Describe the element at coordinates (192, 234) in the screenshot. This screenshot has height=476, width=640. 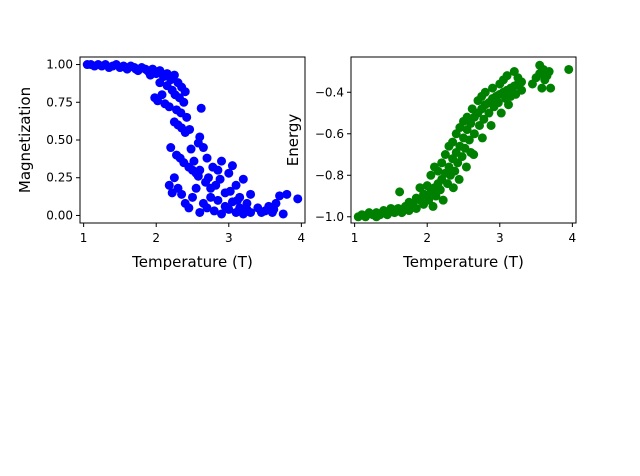
I see `magnetization-x-axis: 1 2 3 4` at that location.